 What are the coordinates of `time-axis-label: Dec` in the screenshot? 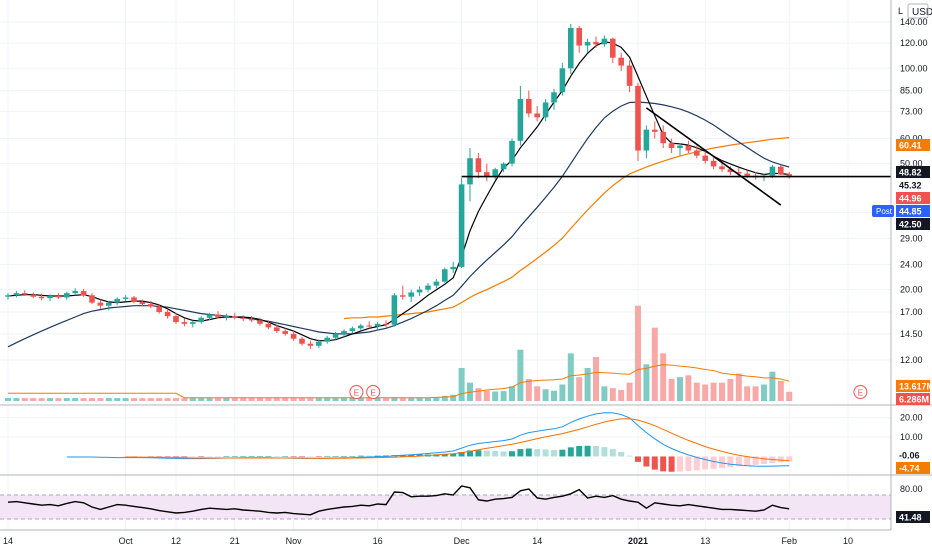 It's located at (462, 541).